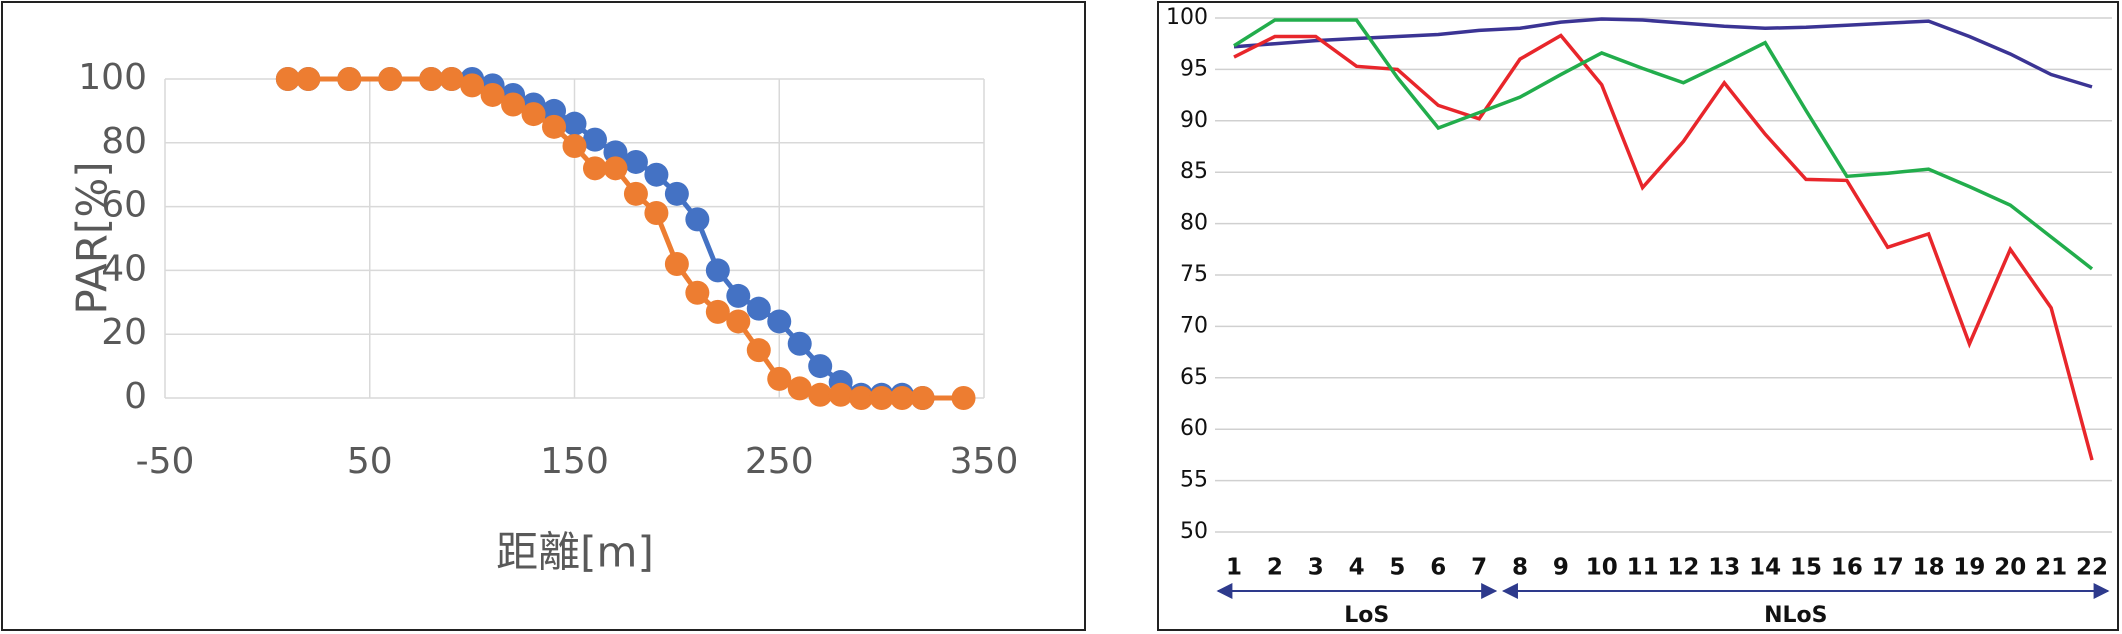 The height and width of the screenshot is (634, 2122). What do you see at coordinates (1194, 377) in the screenshot?
I see `y-tick-label: 65` at bounding box center [1194, 377].